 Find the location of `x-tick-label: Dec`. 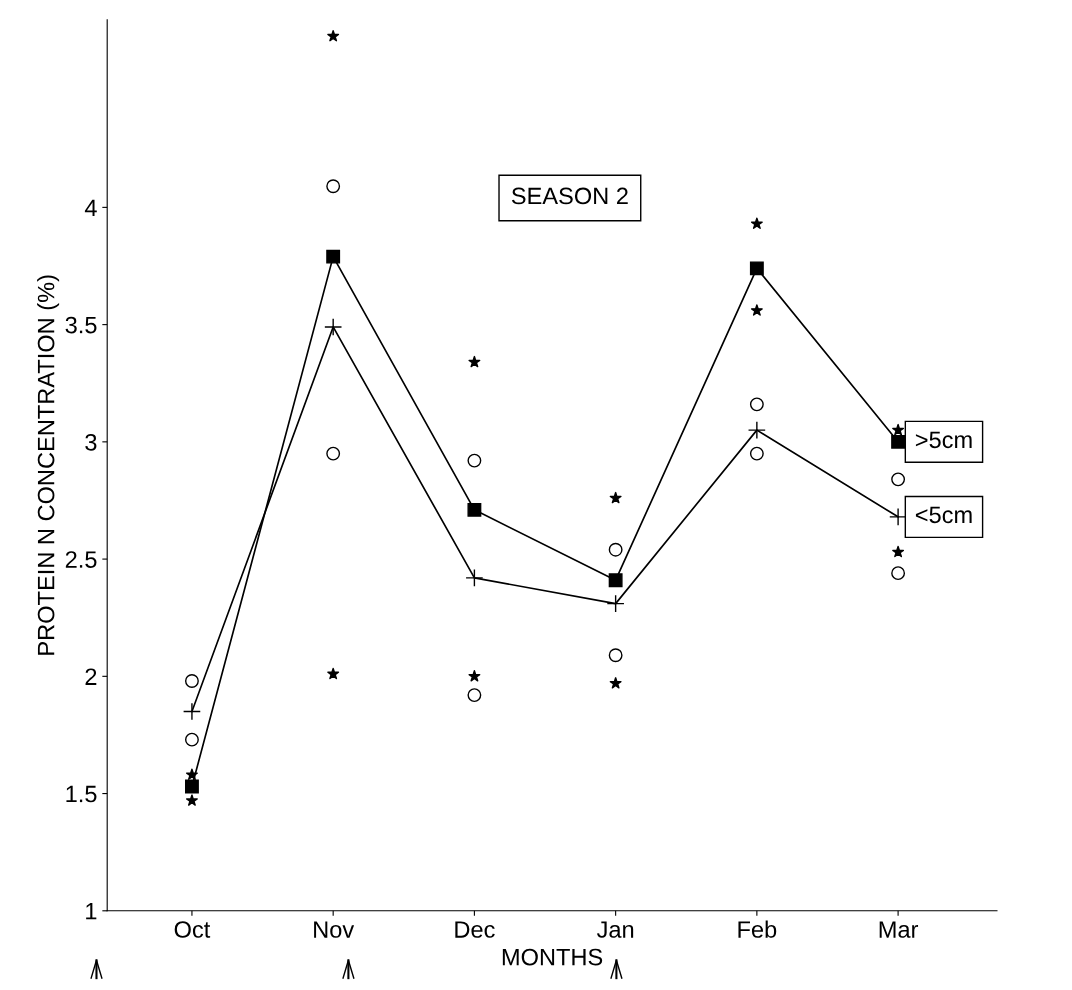

x-tick-label: Dec is located at coordinates (475, 929).